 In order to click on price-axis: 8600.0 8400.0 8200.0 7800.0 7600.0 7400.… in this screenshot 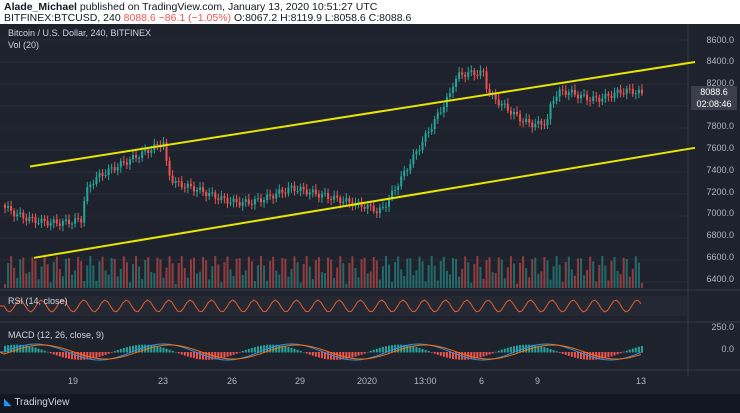, I will do `click(714, 209)`.